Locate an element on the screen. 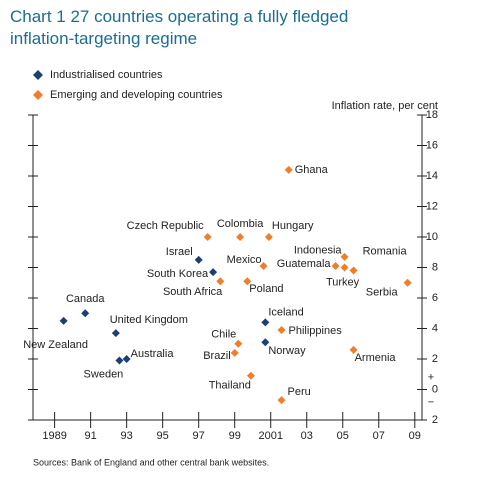  point-label: Norway is located at coordinates (287, 351).